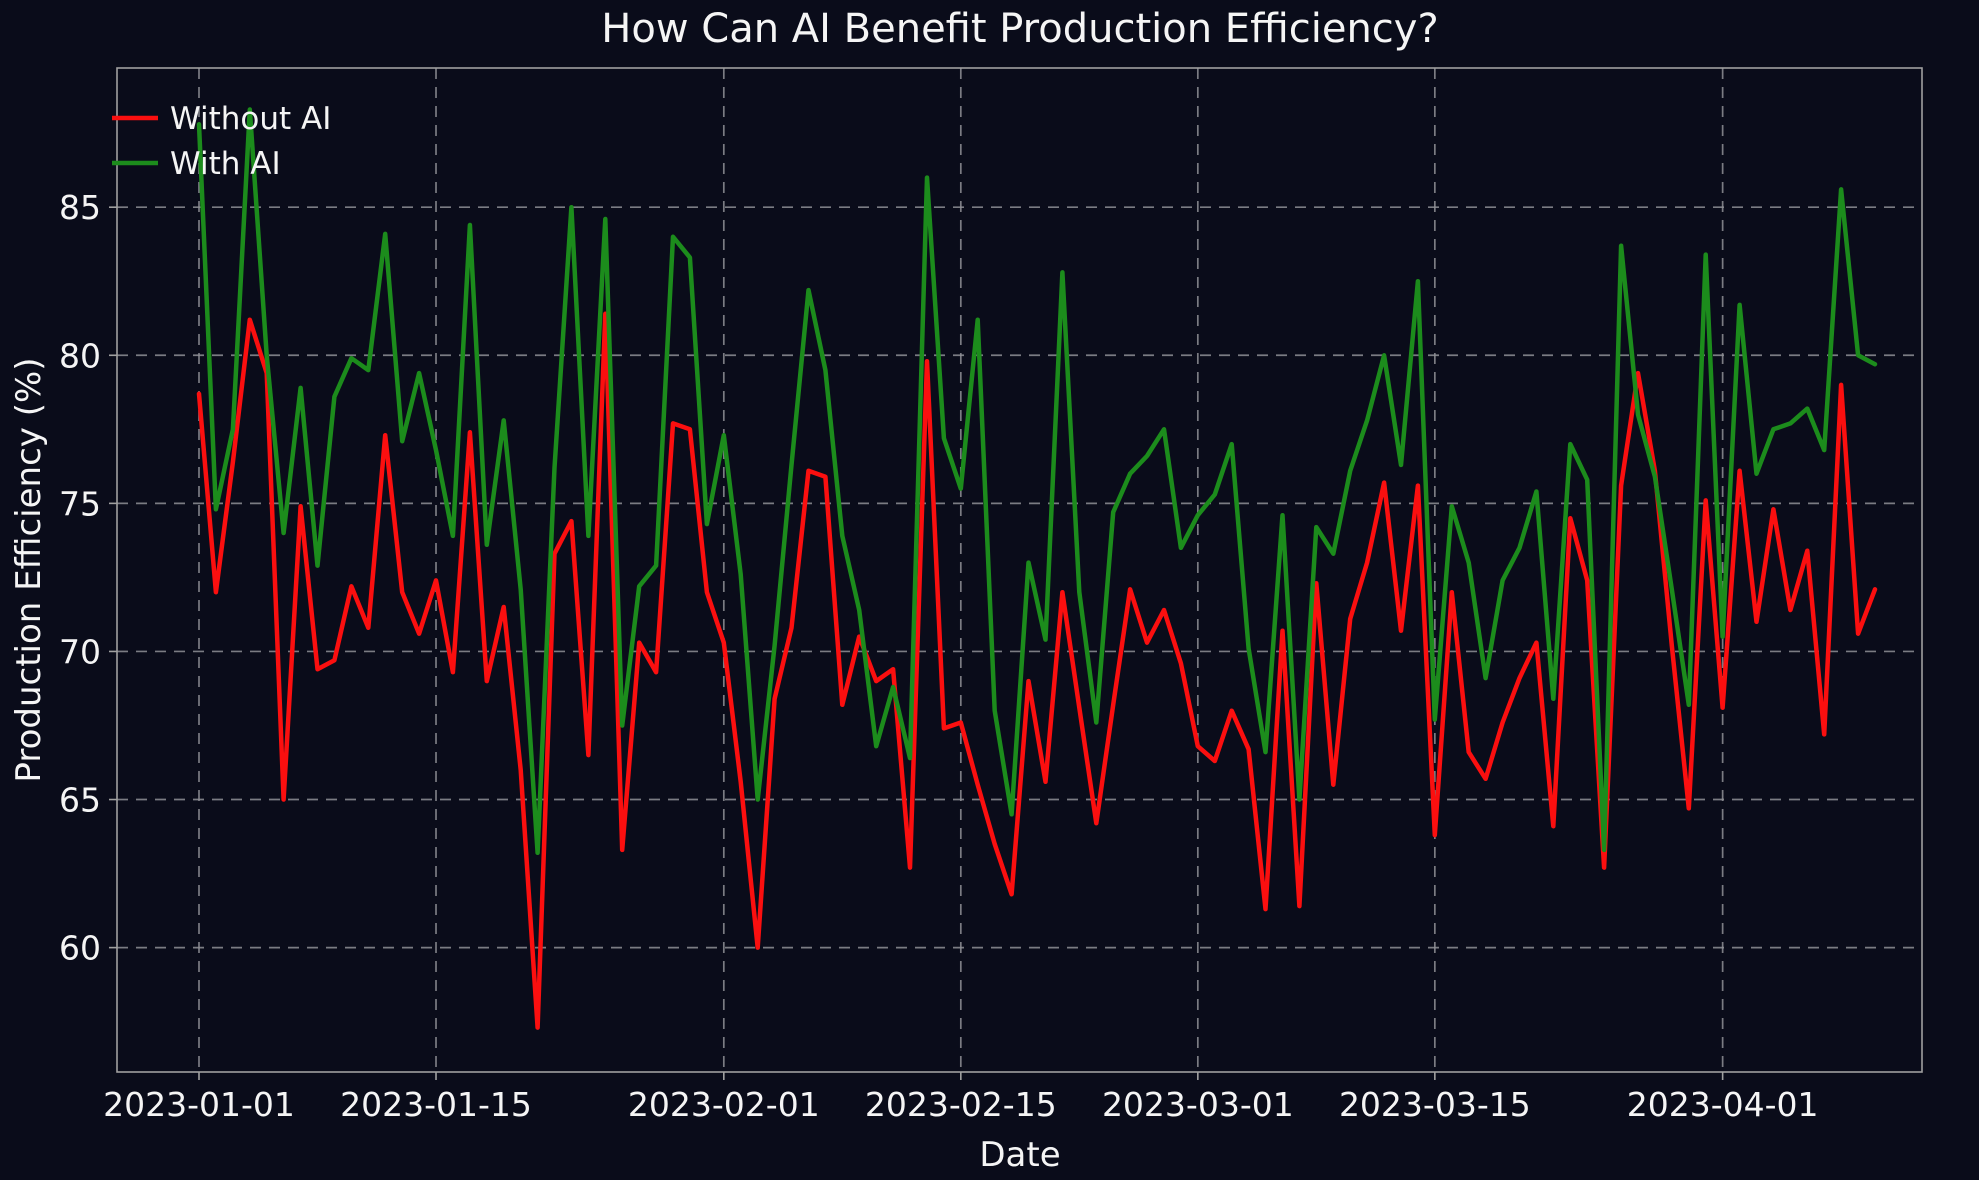 The width and height of the screenshot is (1979, 1180). I want to click on y-tick-label-85: 85, so click(80, 207).